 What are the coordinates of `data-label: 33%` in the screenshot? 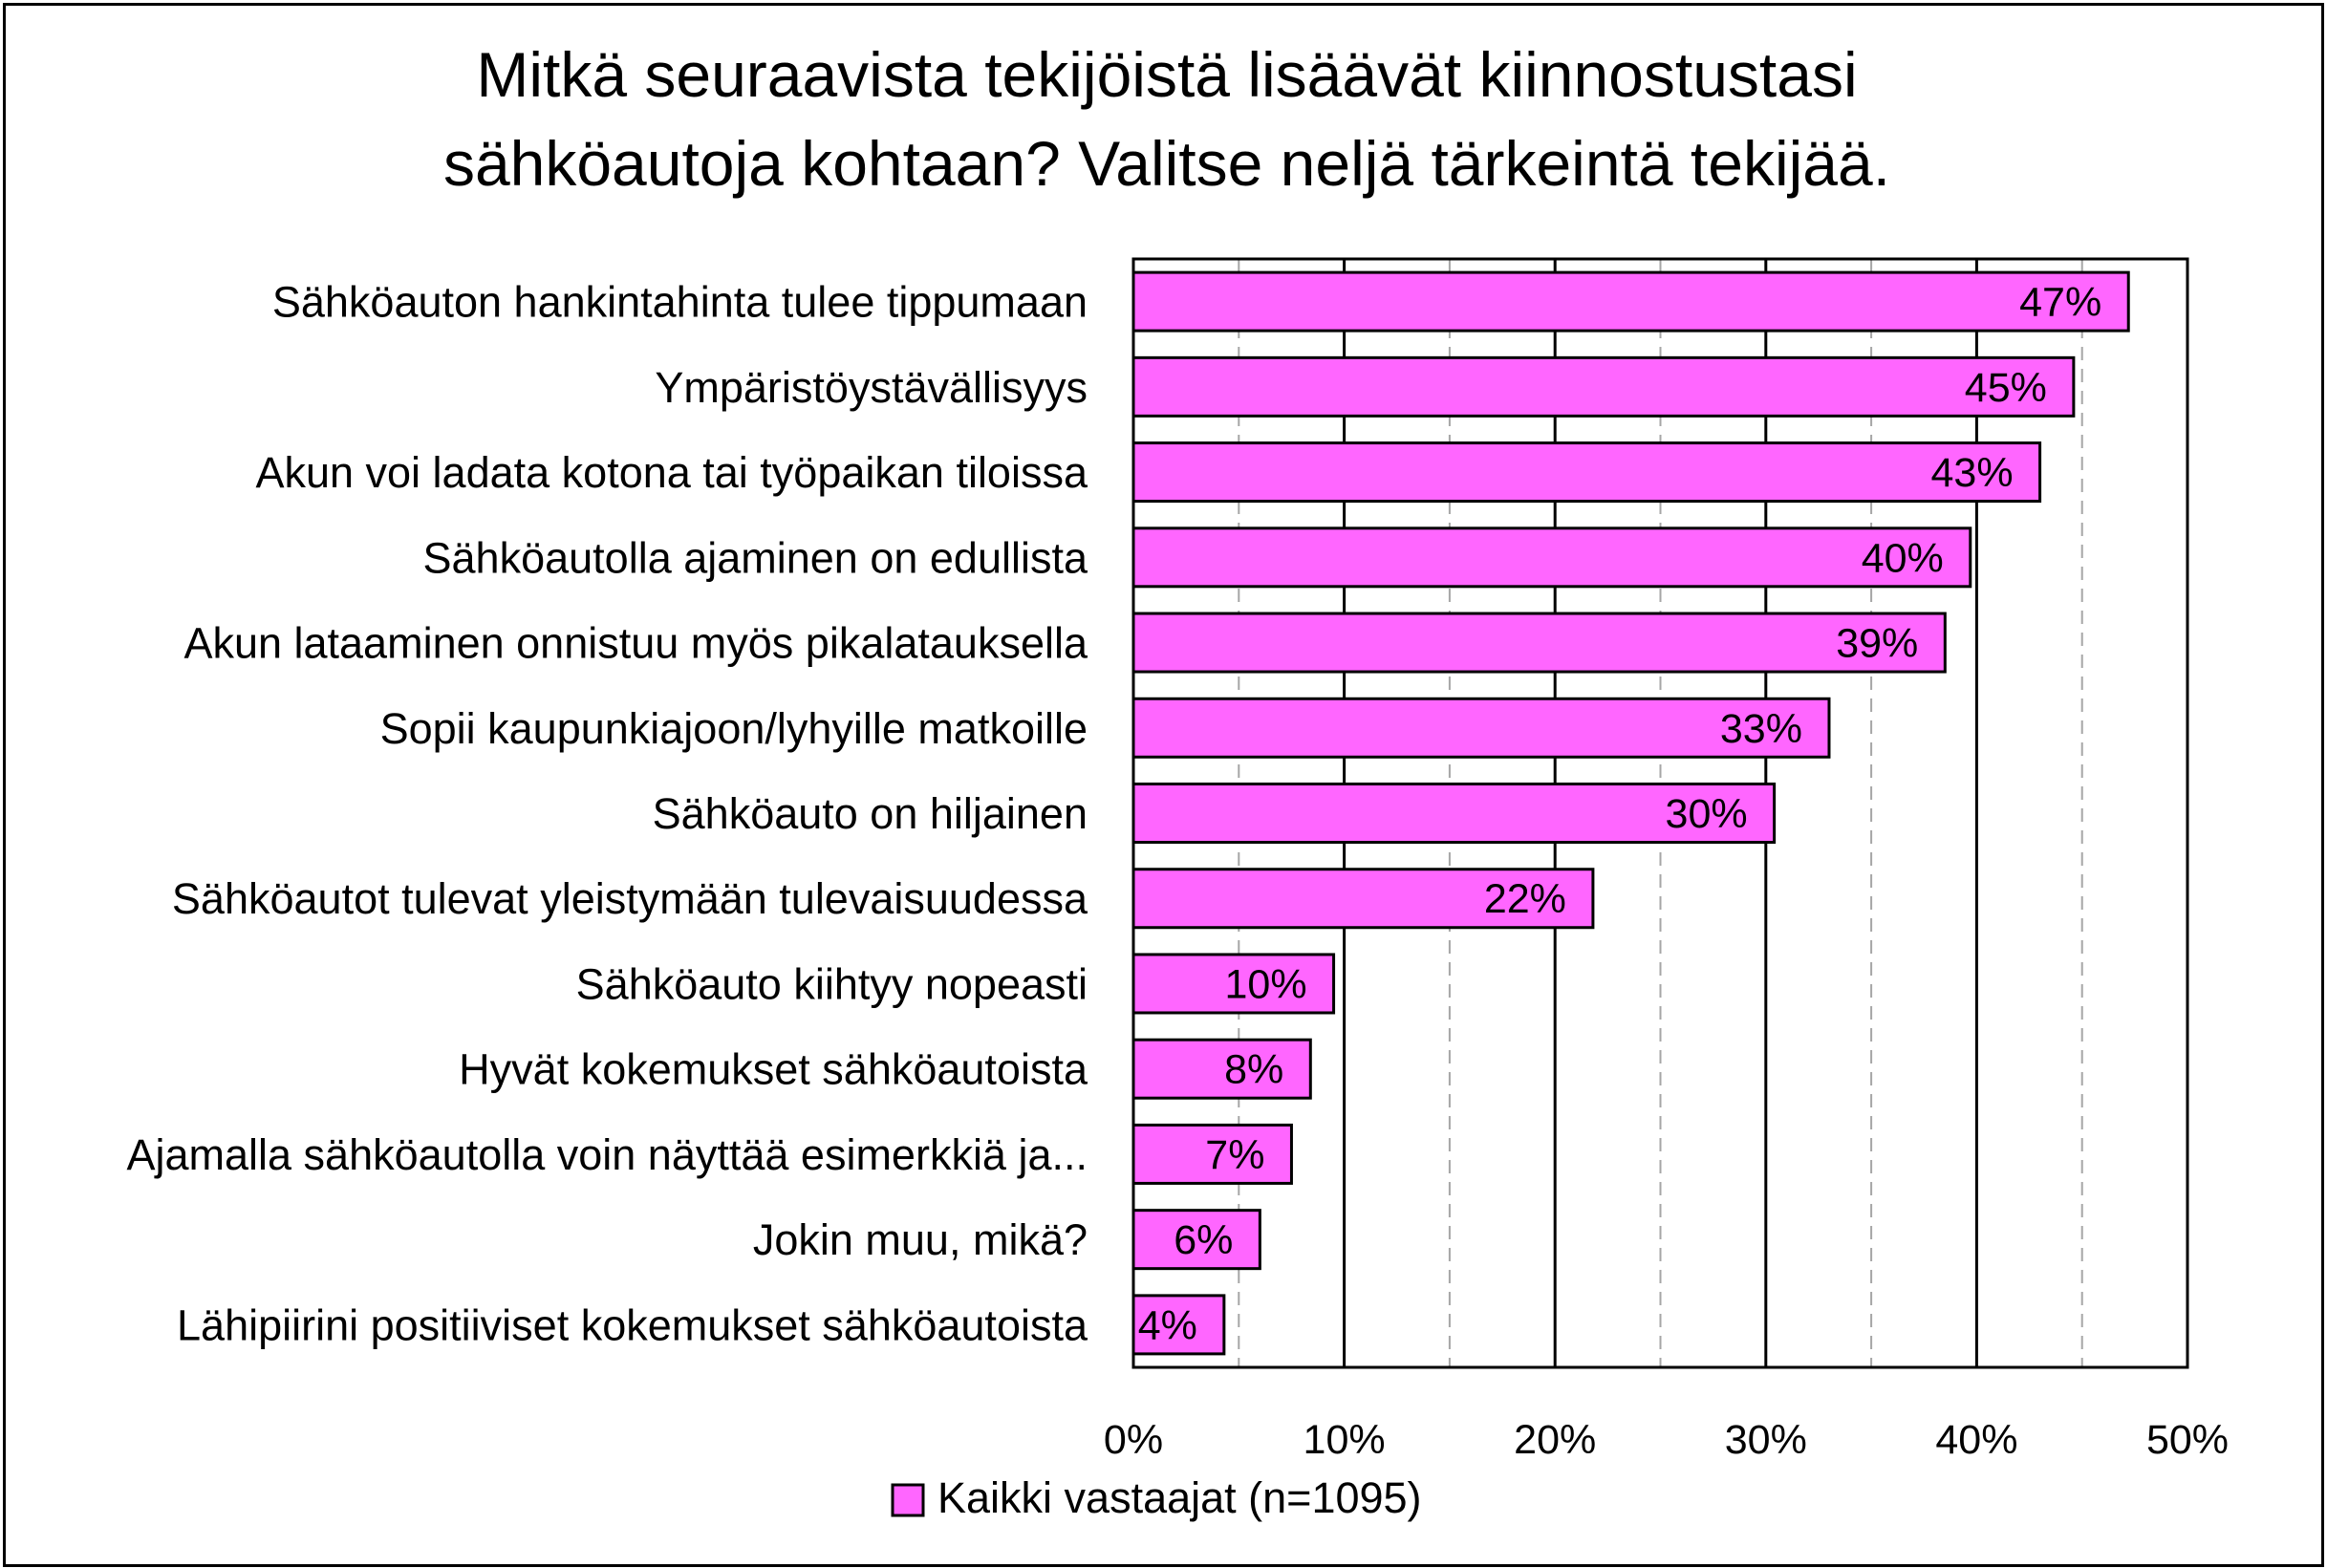 It's located at (1761, 729).